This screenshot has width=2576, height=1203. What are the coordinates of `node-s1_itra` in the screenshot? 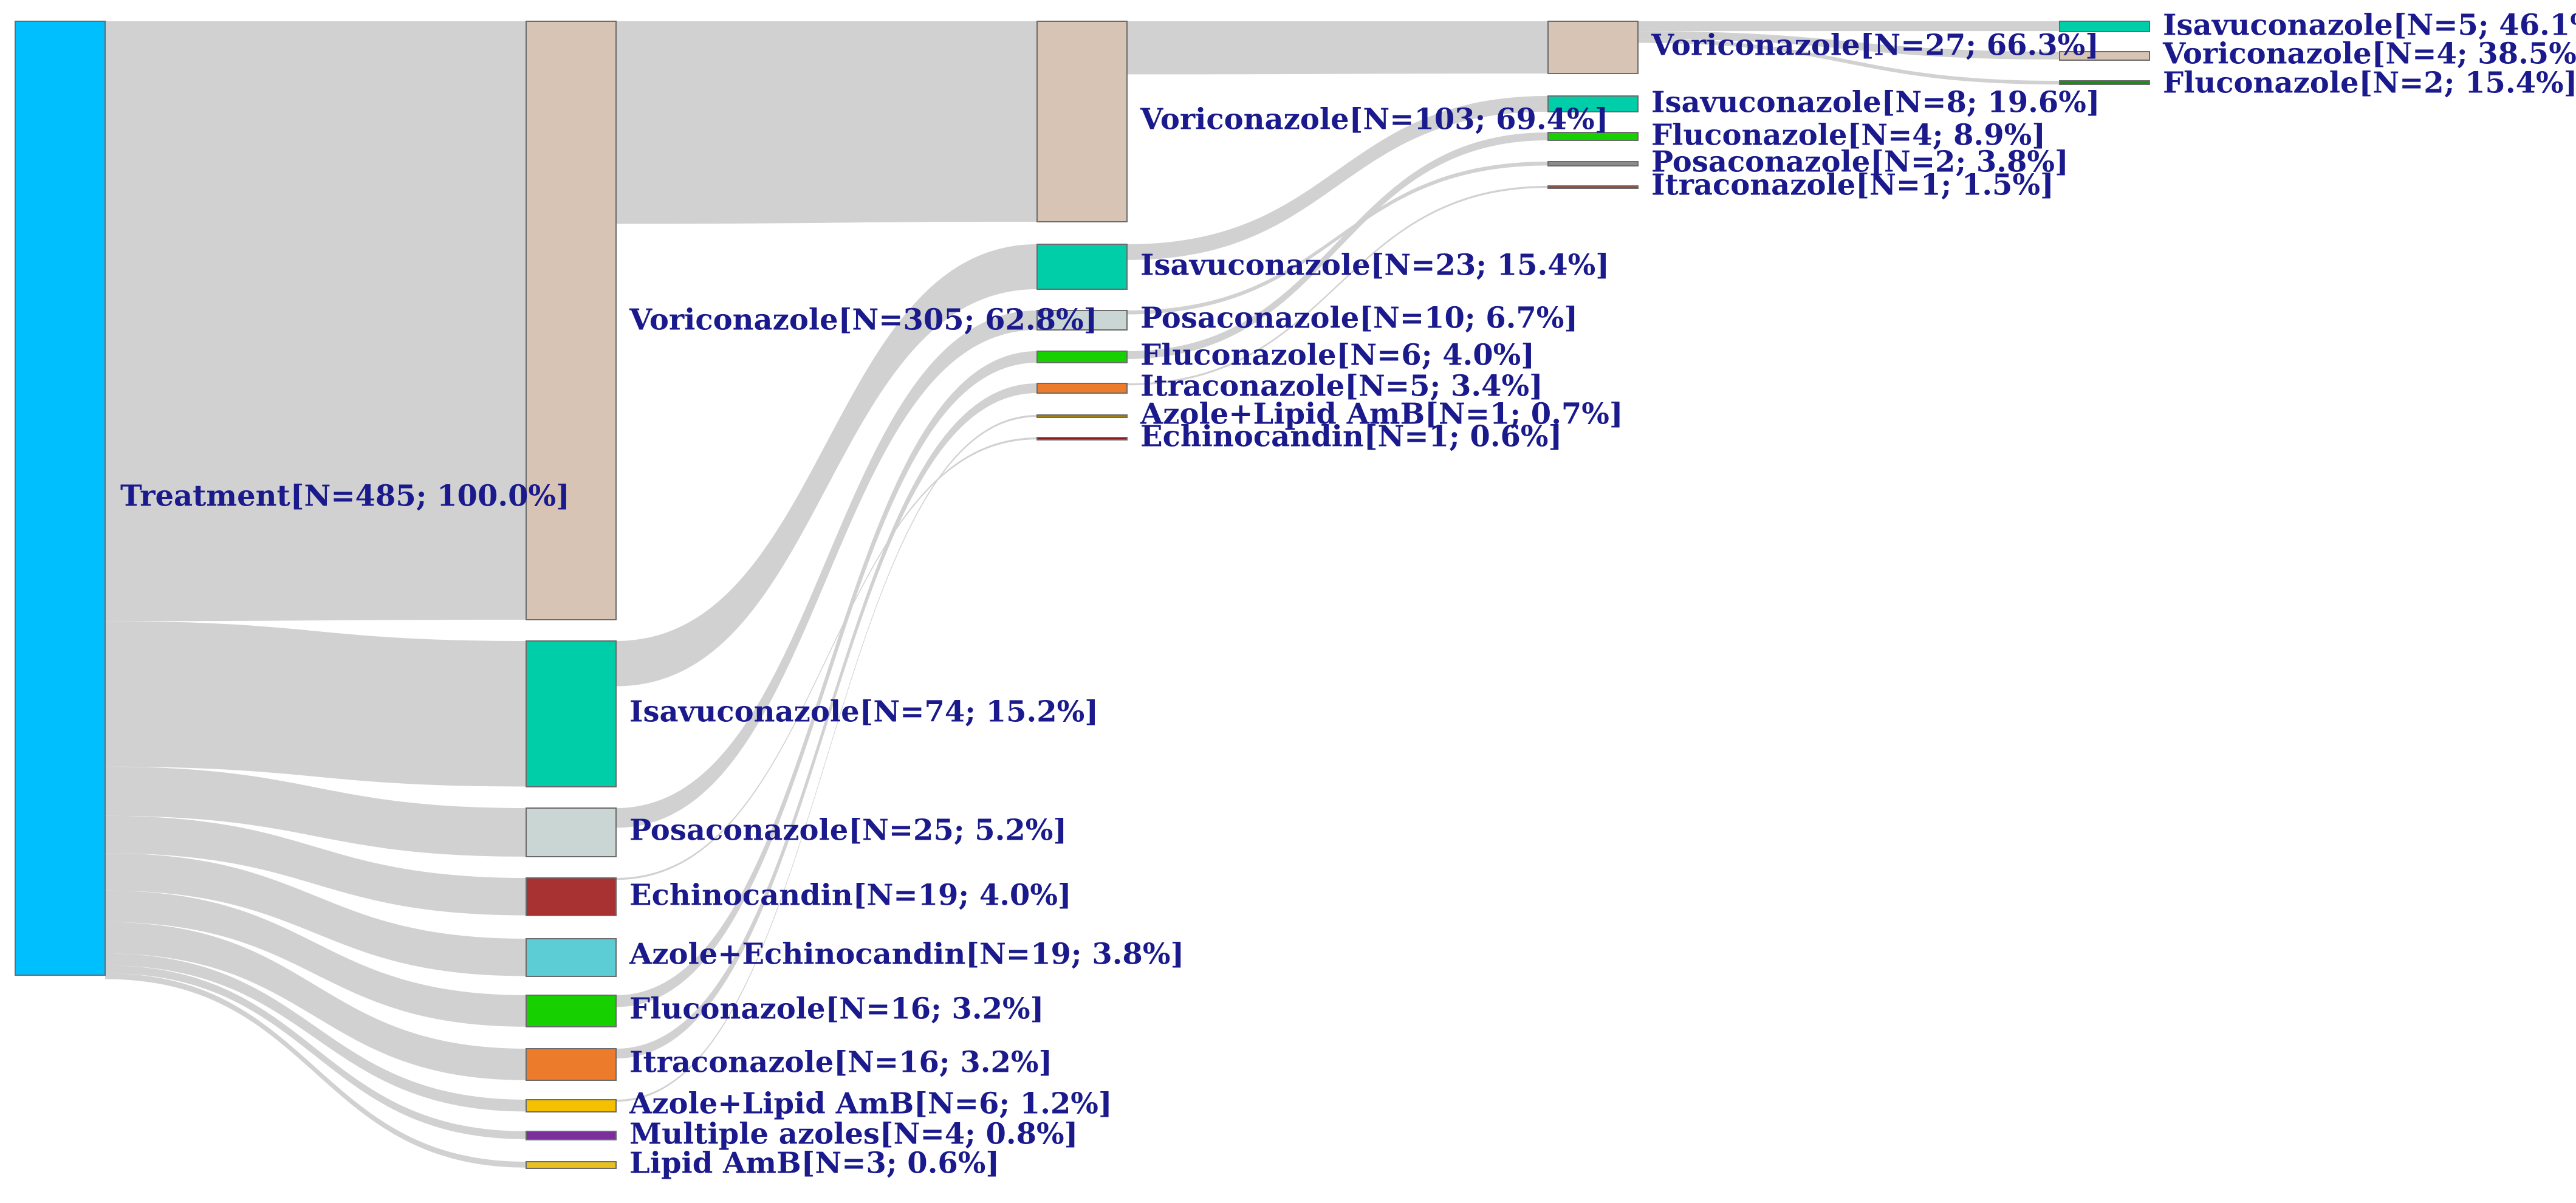 It's located at (571, 1064).